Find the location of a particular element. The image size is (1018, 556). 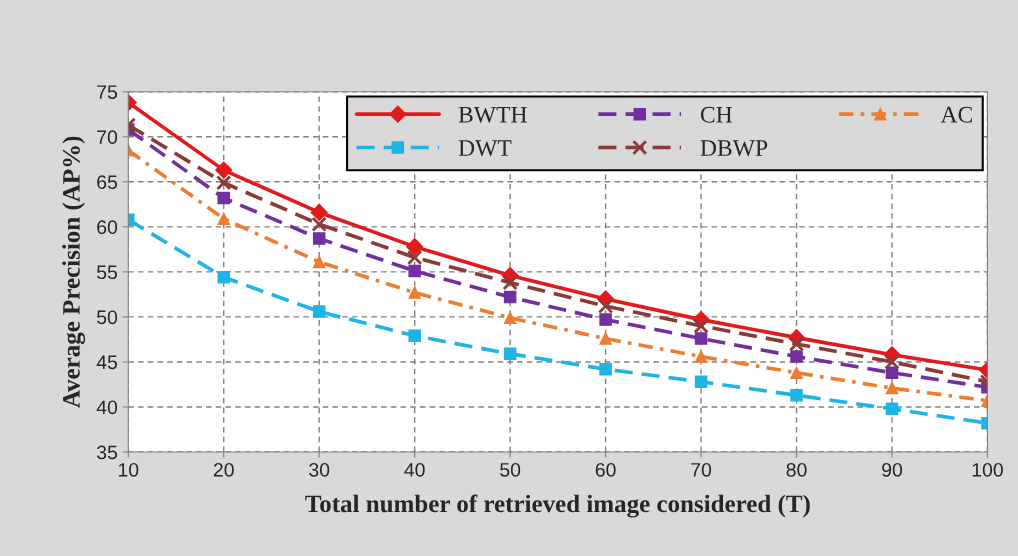

x-axis-title: Total number of retrieved image considered (T) is located at coordinates (557, 506).